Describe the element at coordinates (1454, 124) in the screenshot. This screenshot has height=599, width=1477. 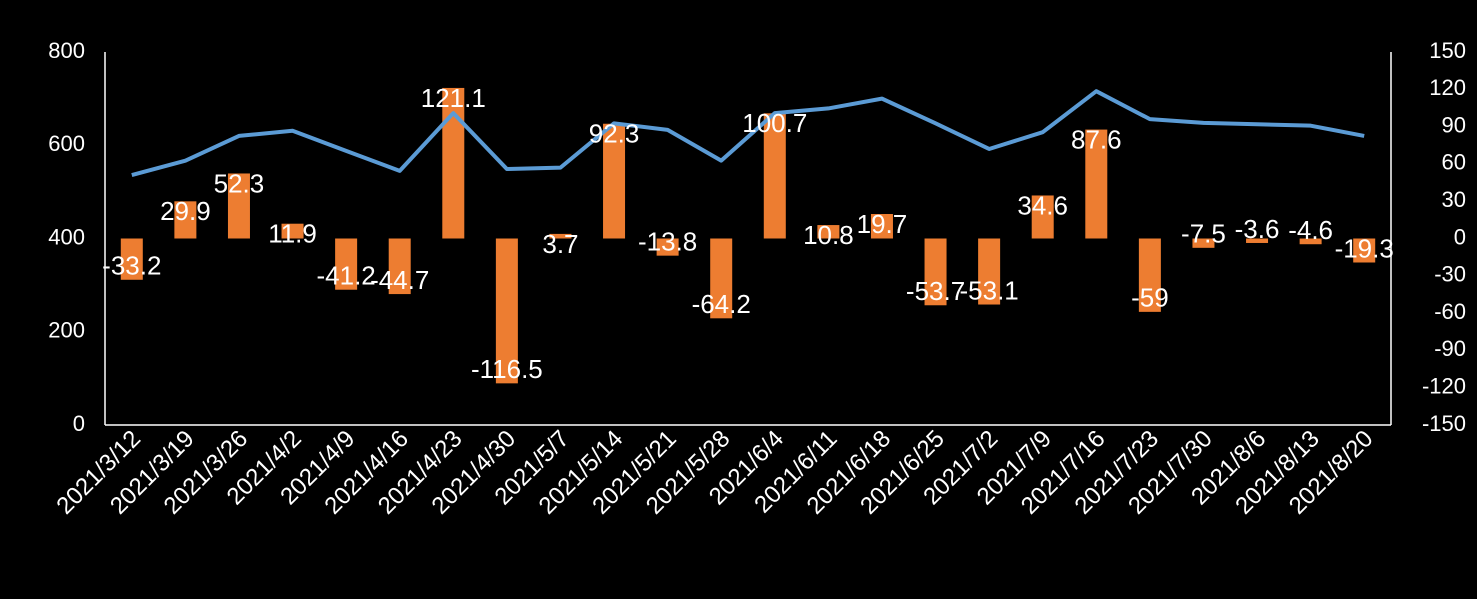
I see `y-right-tick-label: 90` at that location.